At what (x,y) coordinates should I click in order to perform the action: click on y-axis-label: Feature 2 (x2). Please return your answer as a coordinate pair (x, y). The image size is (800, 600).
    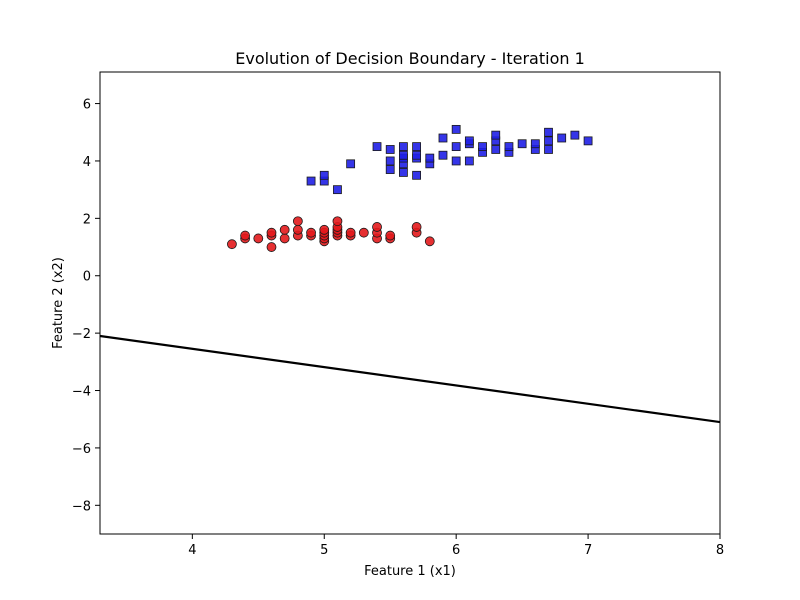
    Looking at the image, I should click on (58, 303).